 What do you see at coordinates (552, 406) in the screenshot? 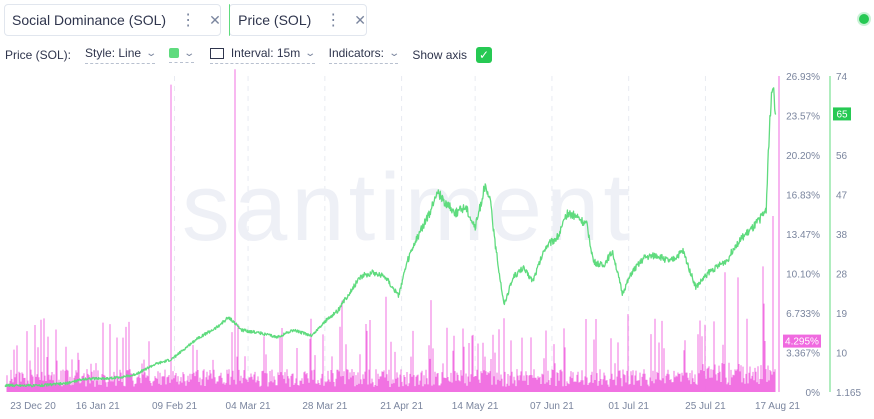
I see `x-tick-label: 07 Jun 21` at bounding box center [552, 406].